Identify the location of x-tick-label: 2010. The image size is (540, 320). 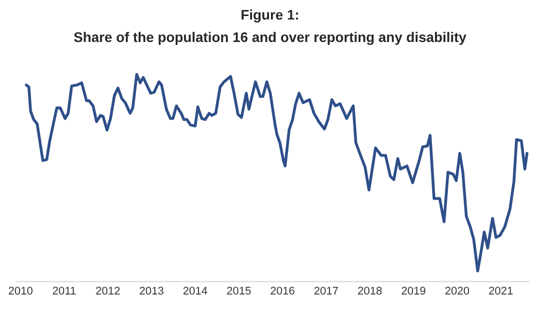
(20, 290).